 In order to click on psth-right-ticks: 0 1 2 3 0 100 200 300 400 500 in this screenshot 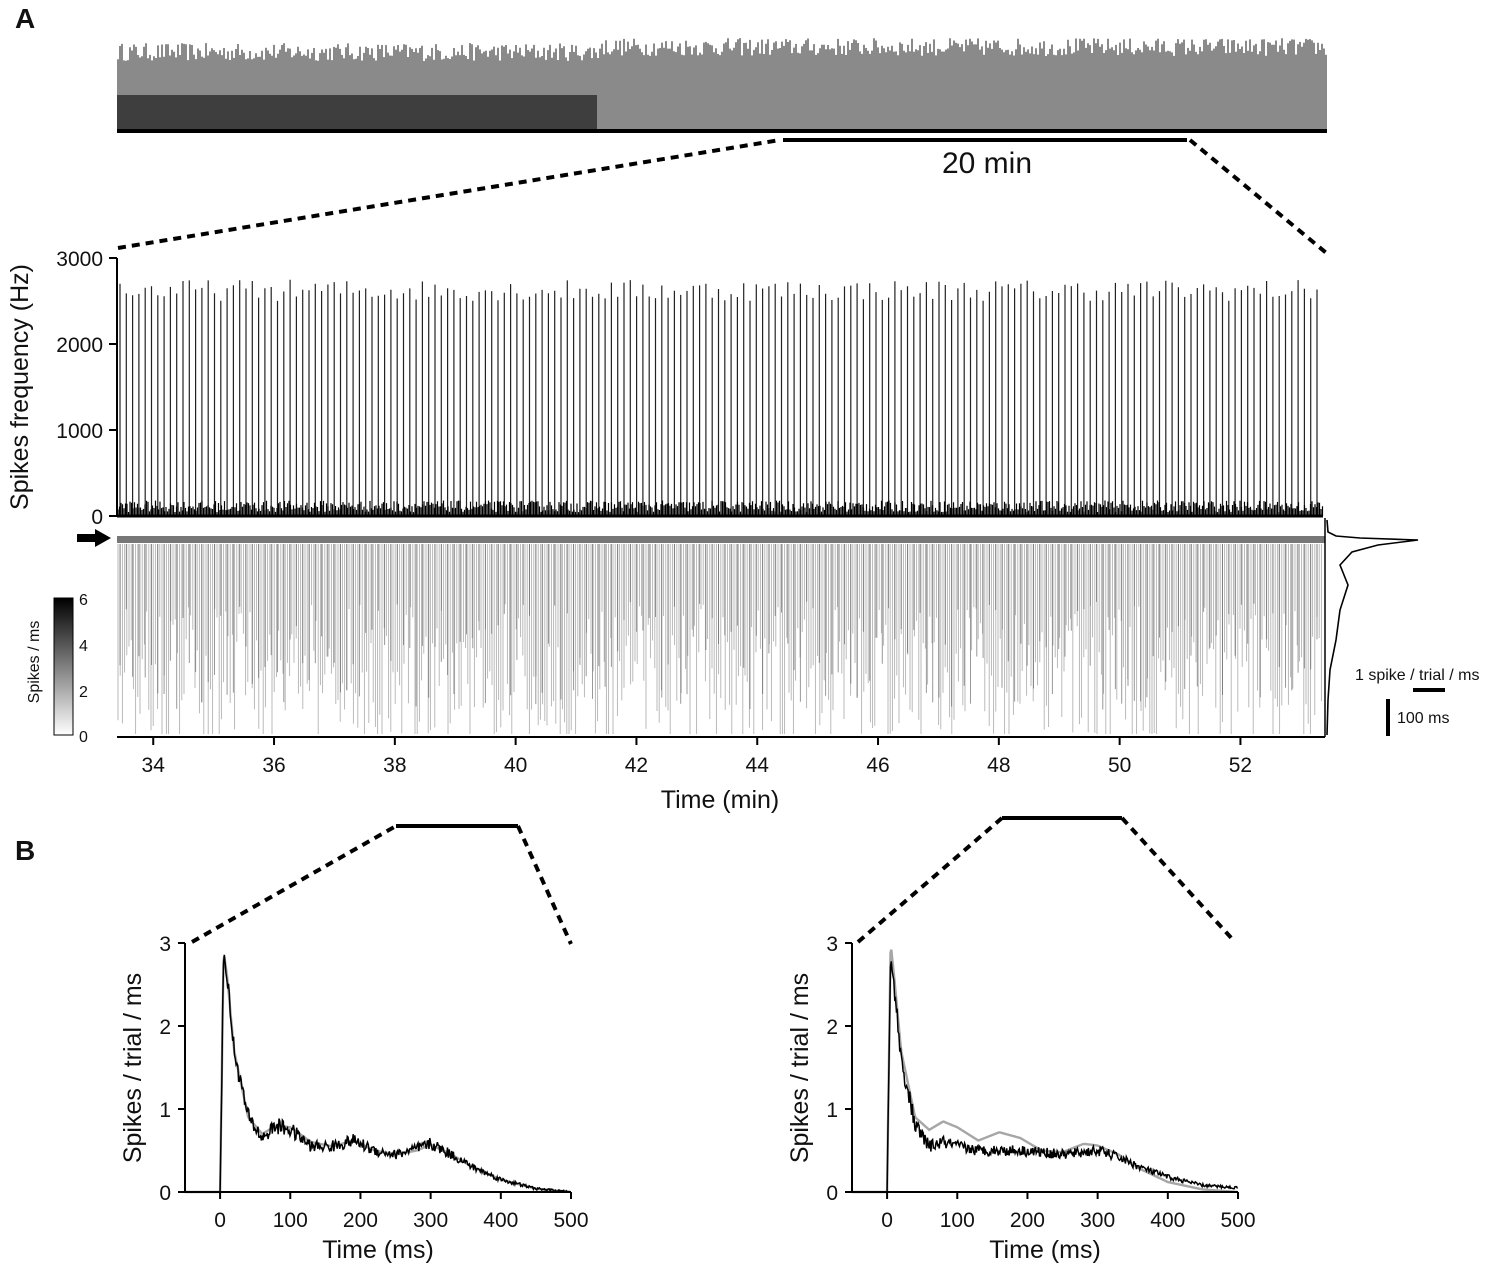, I will do `click(1040, 1082)`.